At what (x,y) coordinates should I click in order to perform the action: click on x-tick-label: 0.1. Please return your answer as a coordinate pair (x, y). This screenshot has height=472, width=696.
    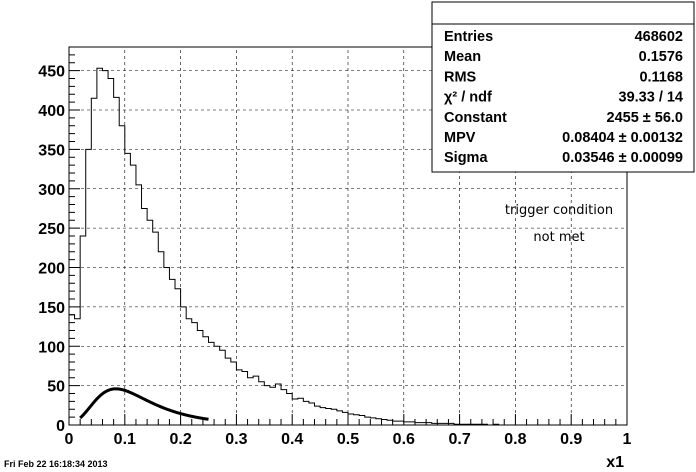
    Looking at the image, I should click on (125, 439).